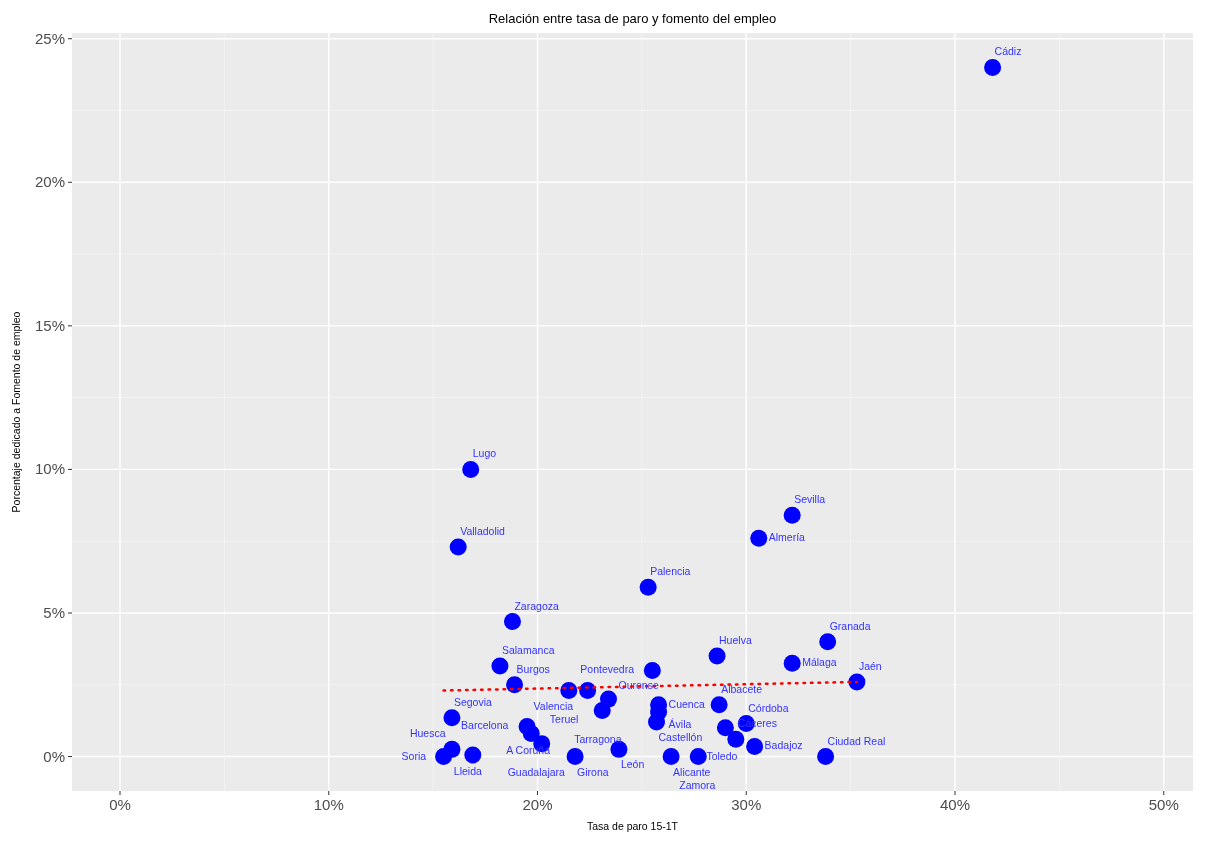  I want to click on annotation: Barcelona, so click(485, 725).